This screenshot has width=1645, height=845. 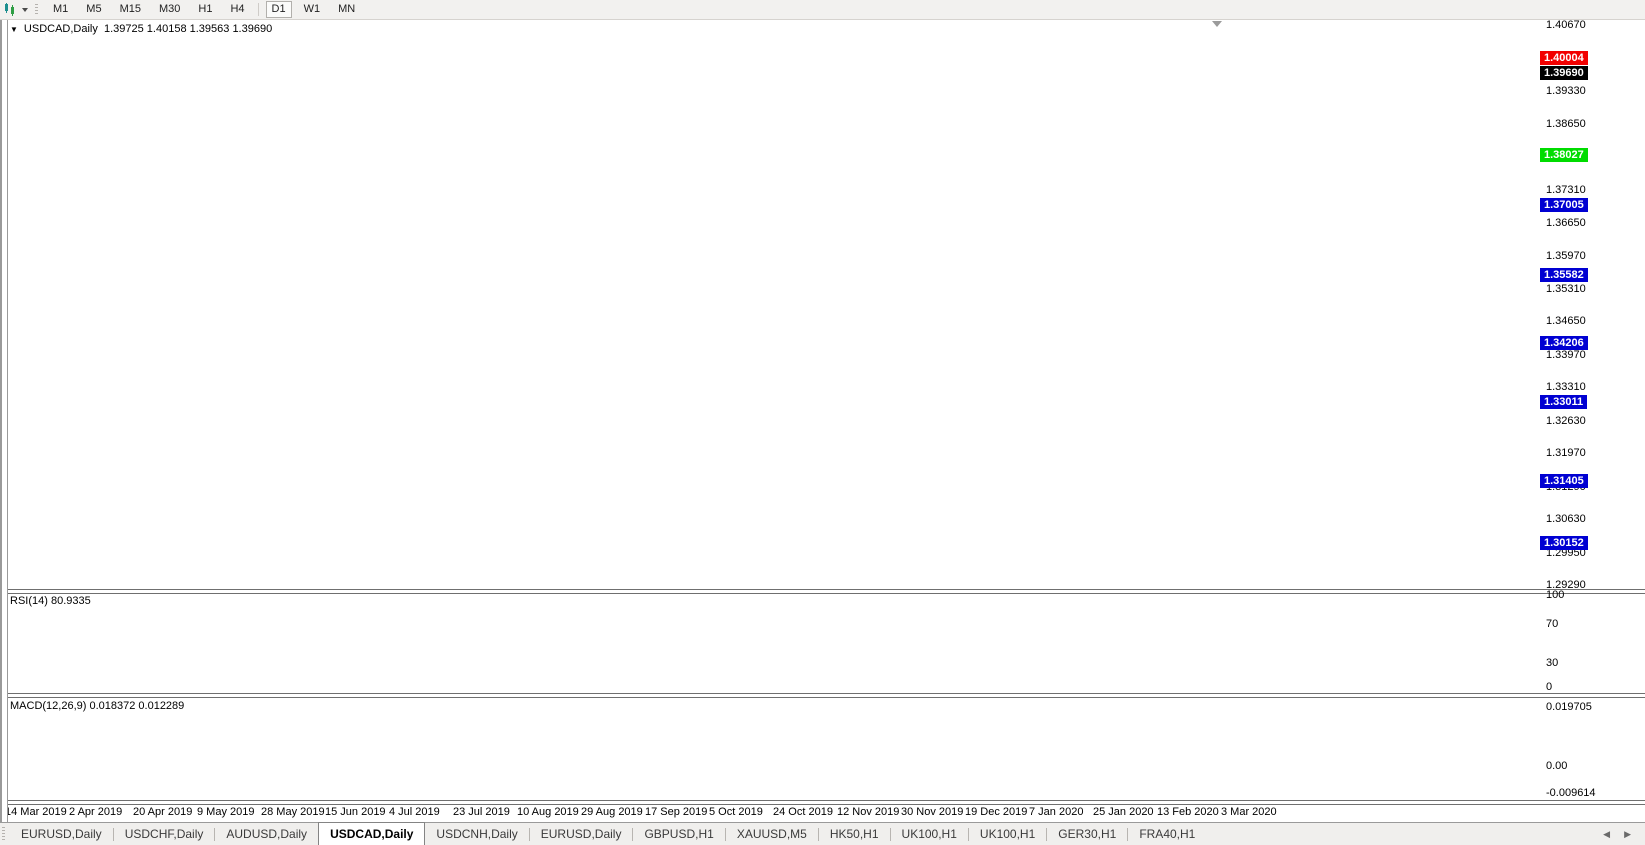 I want to click on date-tick-label: 10 Aug 2019, so click(x=548, y=812).